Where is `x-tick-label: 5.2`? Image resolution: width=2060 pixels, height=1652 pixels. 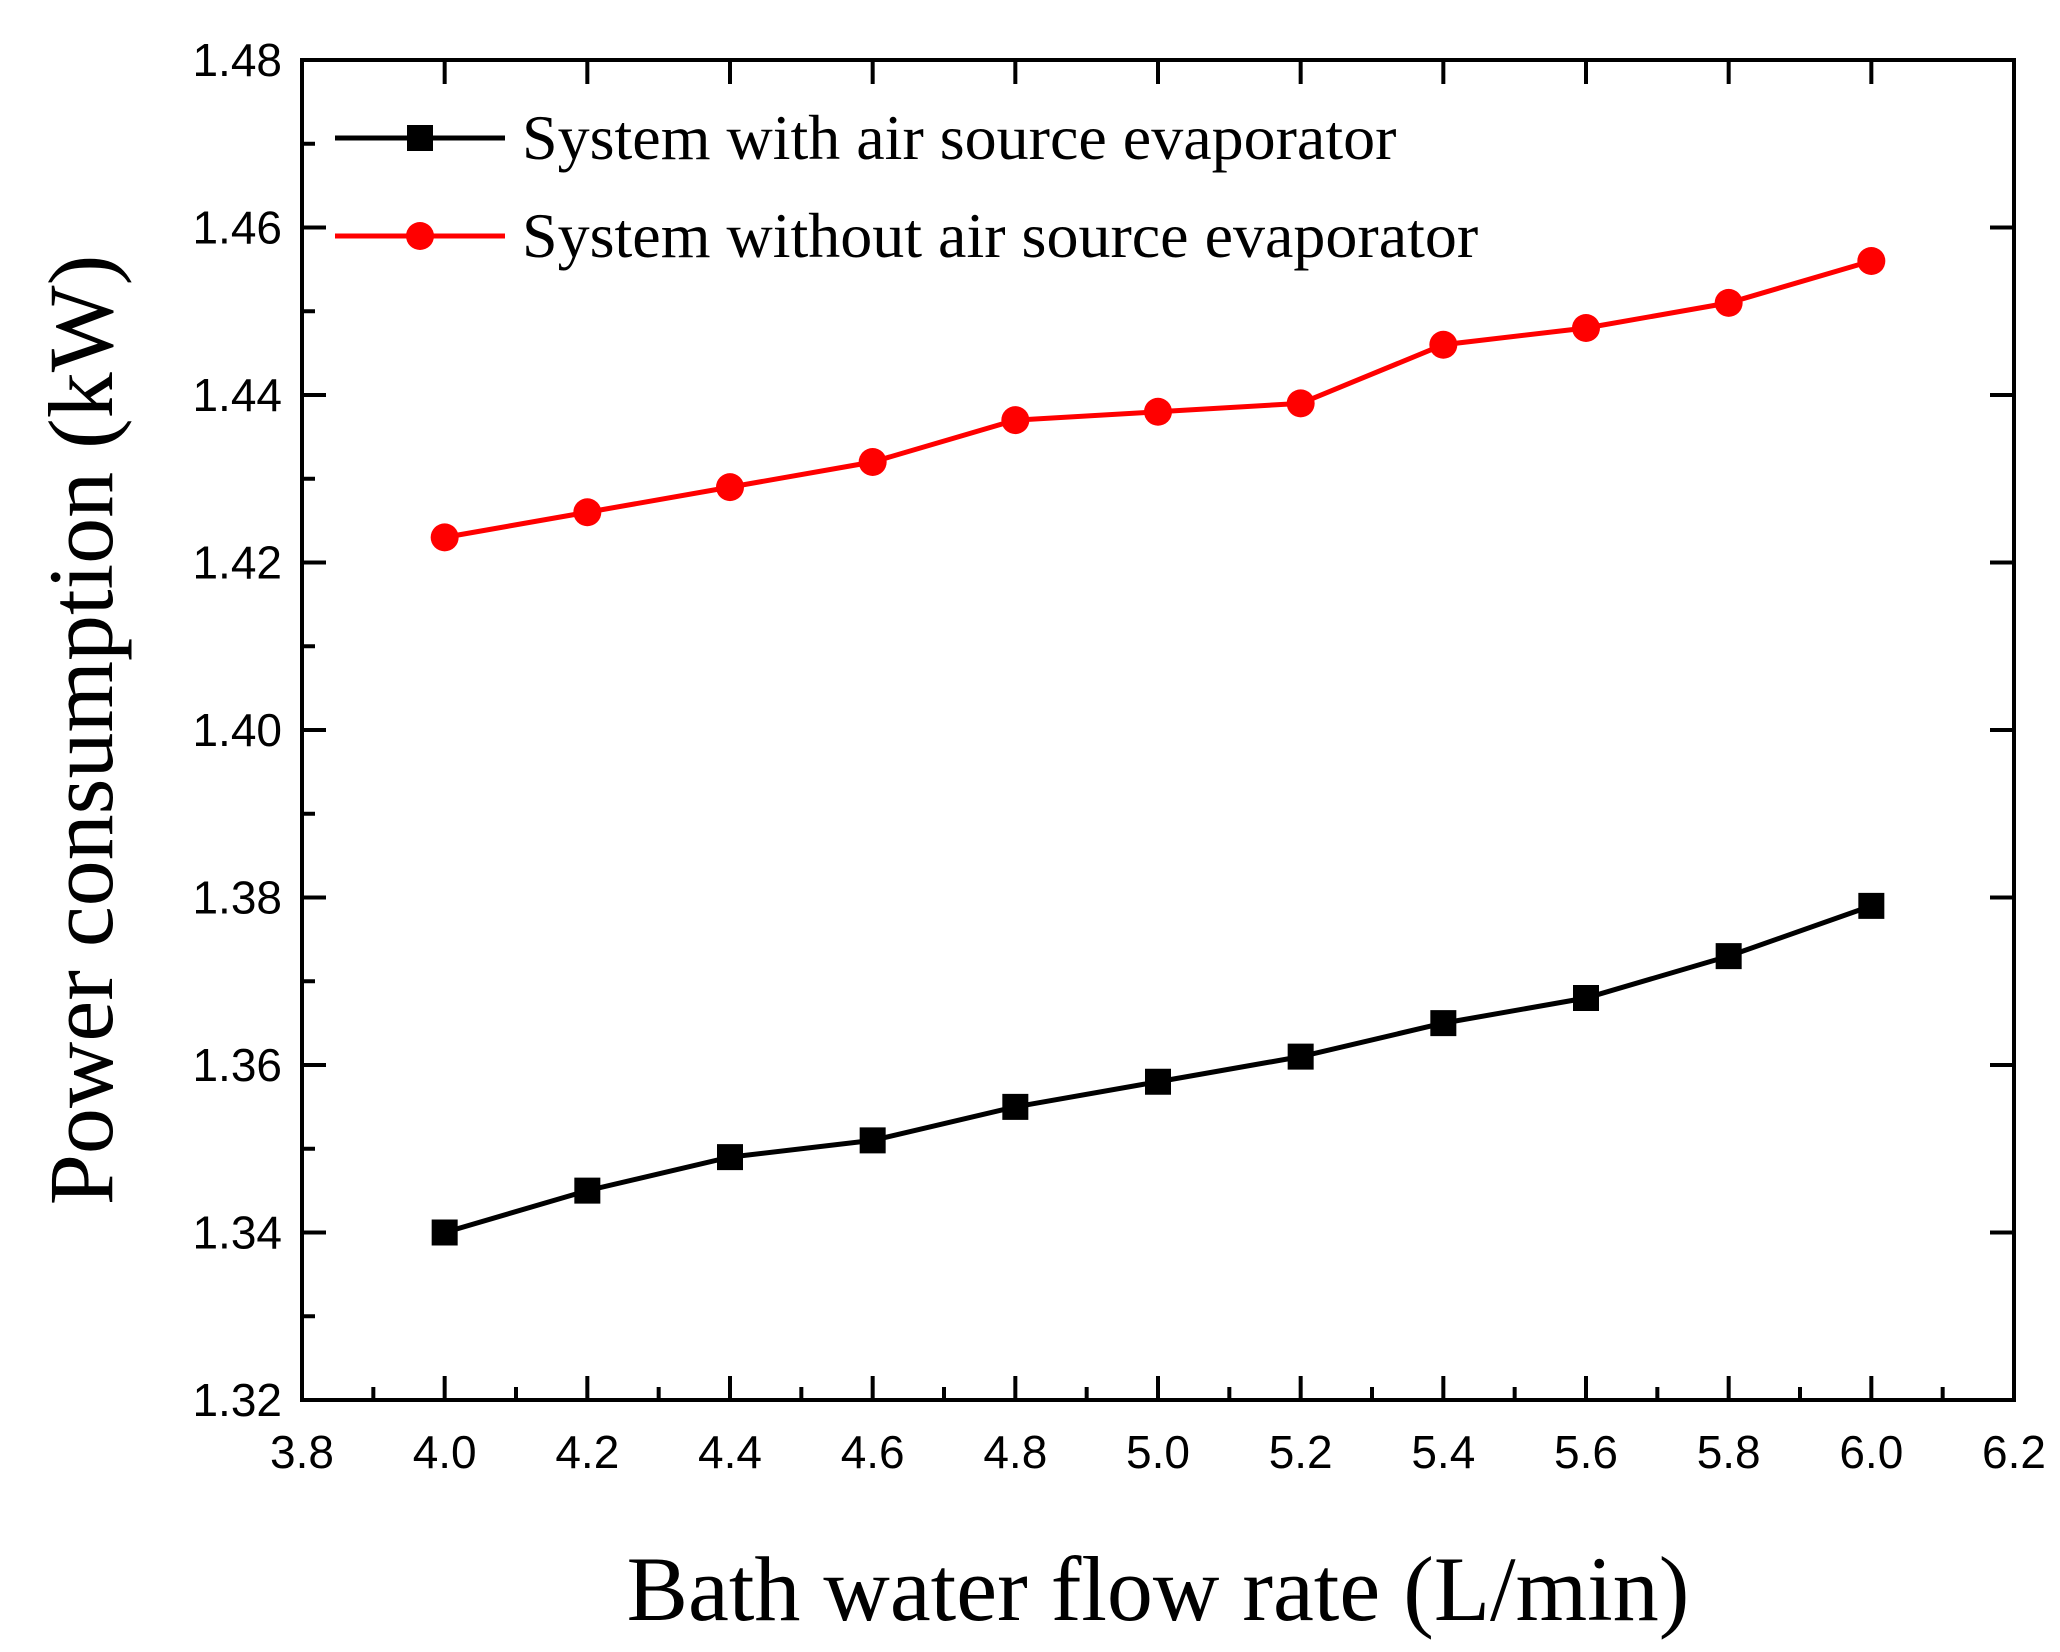 x-tick-label: 5.2 is located at coordinates (1301, 1452).